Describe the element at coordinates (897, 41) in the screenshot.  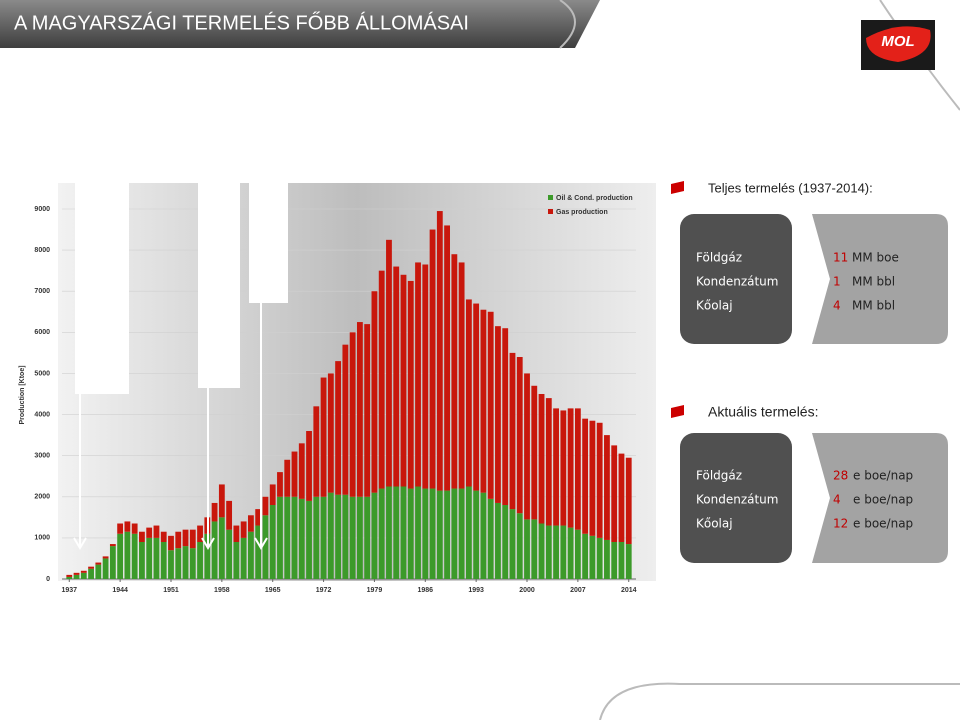
I see `logo-text: MOL` at that location.